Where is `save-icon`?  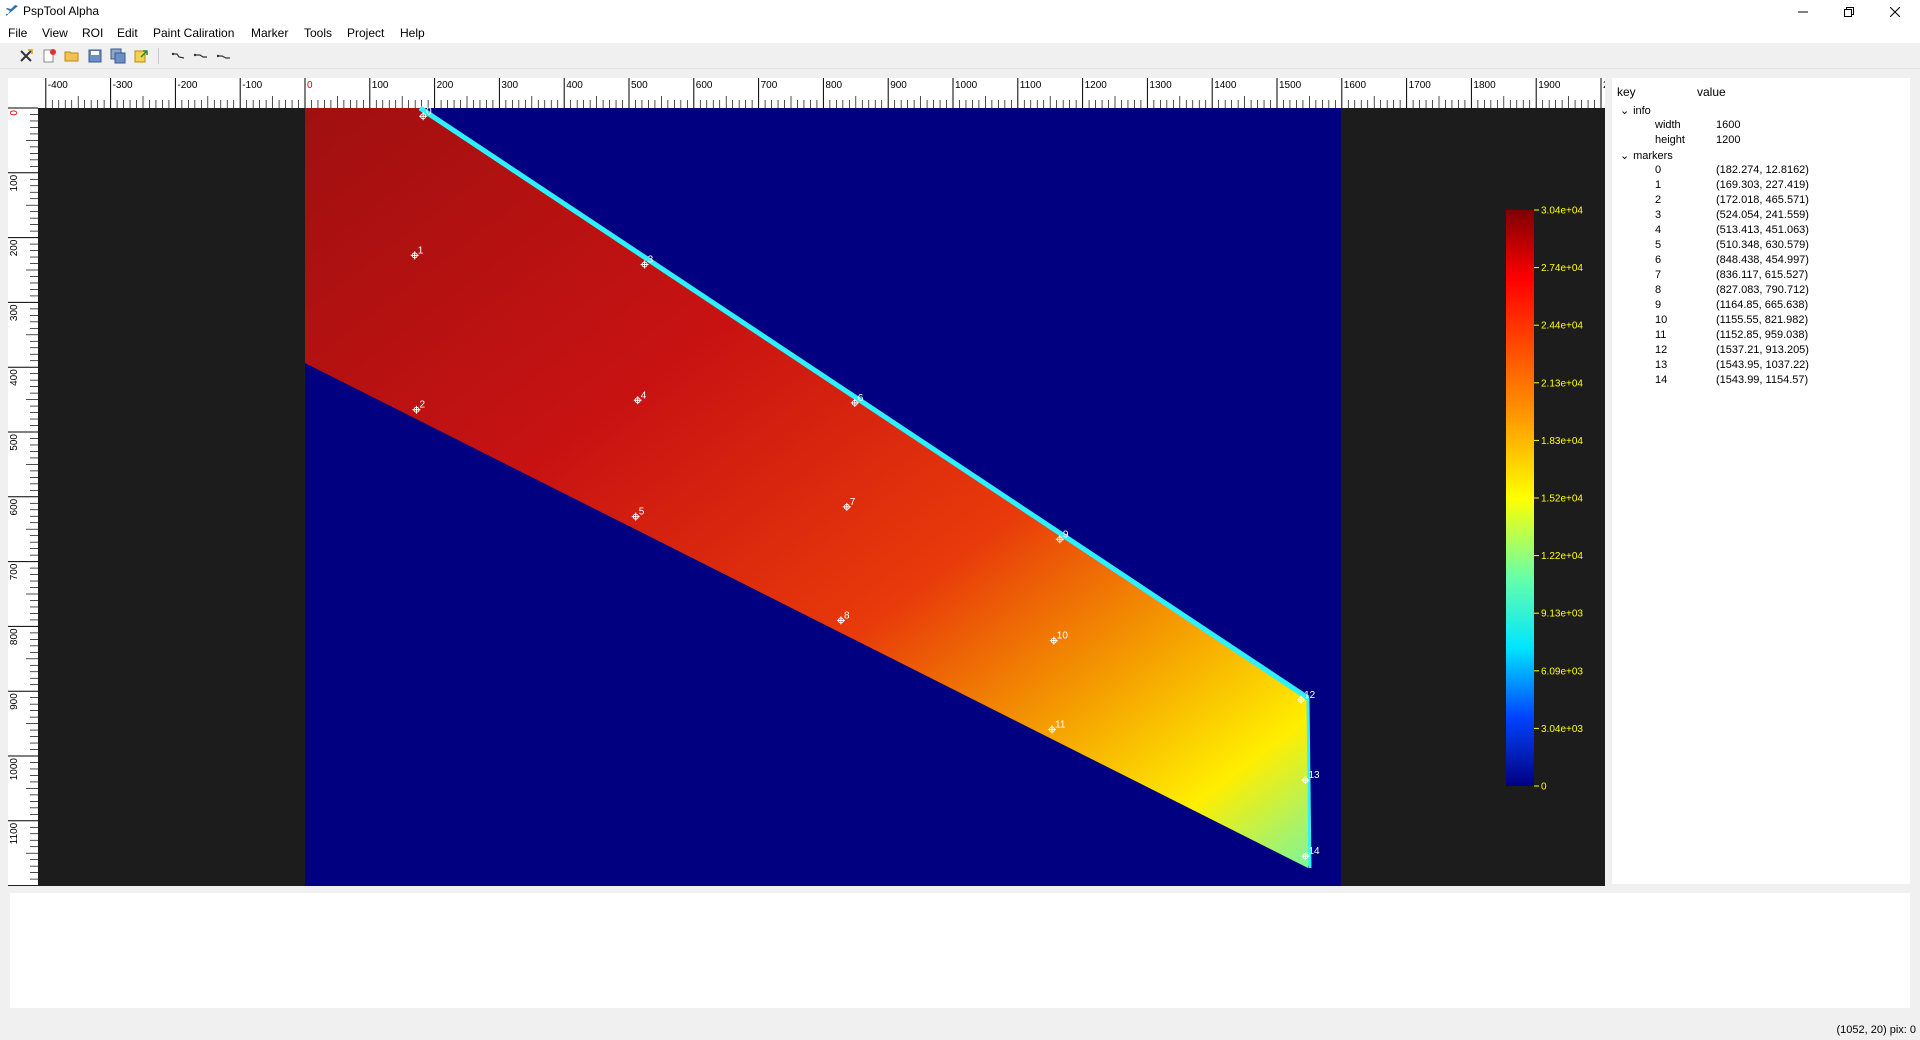 save-icon is located at coordinates (95, 56).